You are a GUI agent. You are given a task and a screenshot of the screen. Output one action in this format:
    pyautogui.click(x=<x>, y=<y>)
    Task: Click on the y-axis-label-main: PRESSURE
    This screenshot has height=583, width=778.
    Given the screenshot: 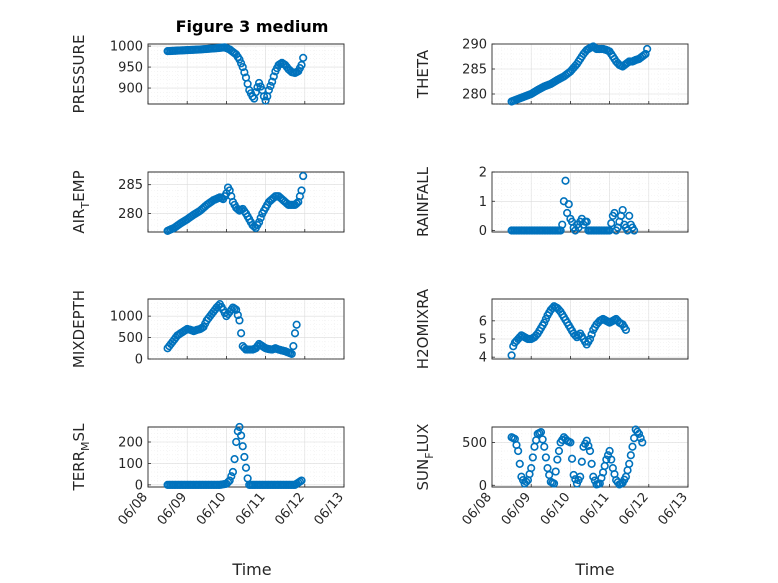 What is the action you would take?
    pyautogui.click(x=79, y=74)
    